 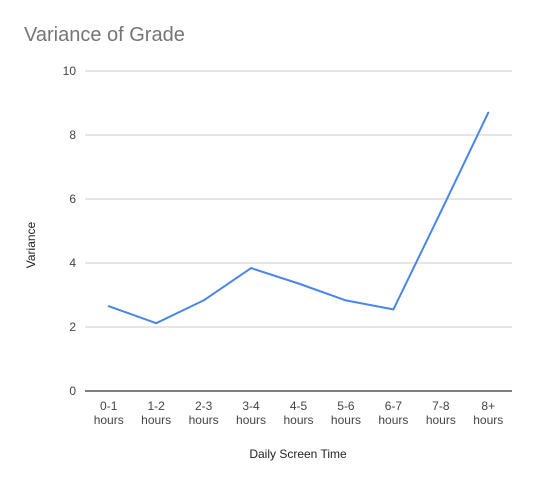 What do you see at coordinates (72, 135) in the screenshot?
I see `y-tick-label-8: 8` at bounding box center [72, 135].